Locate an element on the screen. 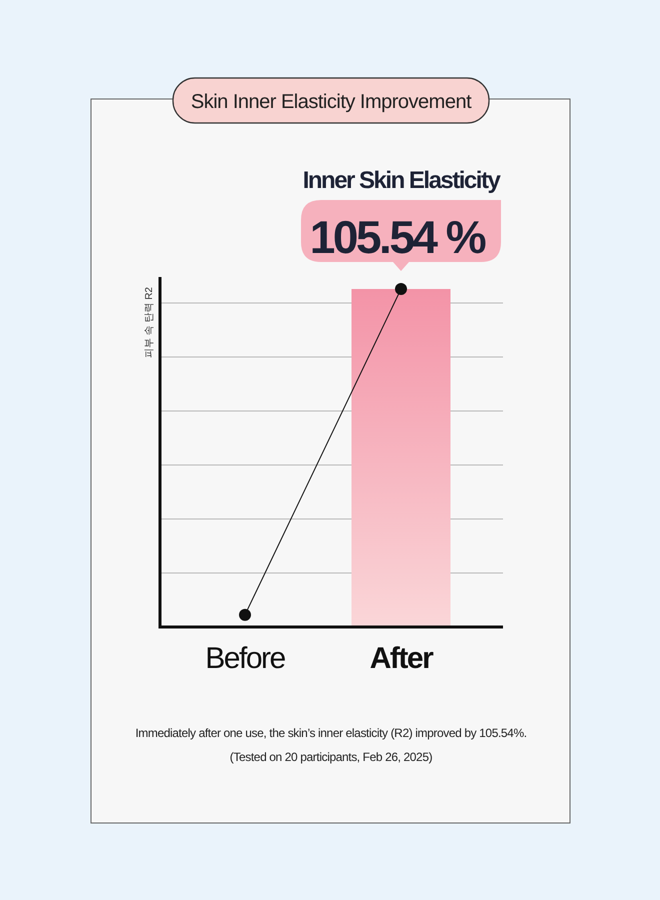  annotation: 105.54 % is located at coordinates (398, 237).